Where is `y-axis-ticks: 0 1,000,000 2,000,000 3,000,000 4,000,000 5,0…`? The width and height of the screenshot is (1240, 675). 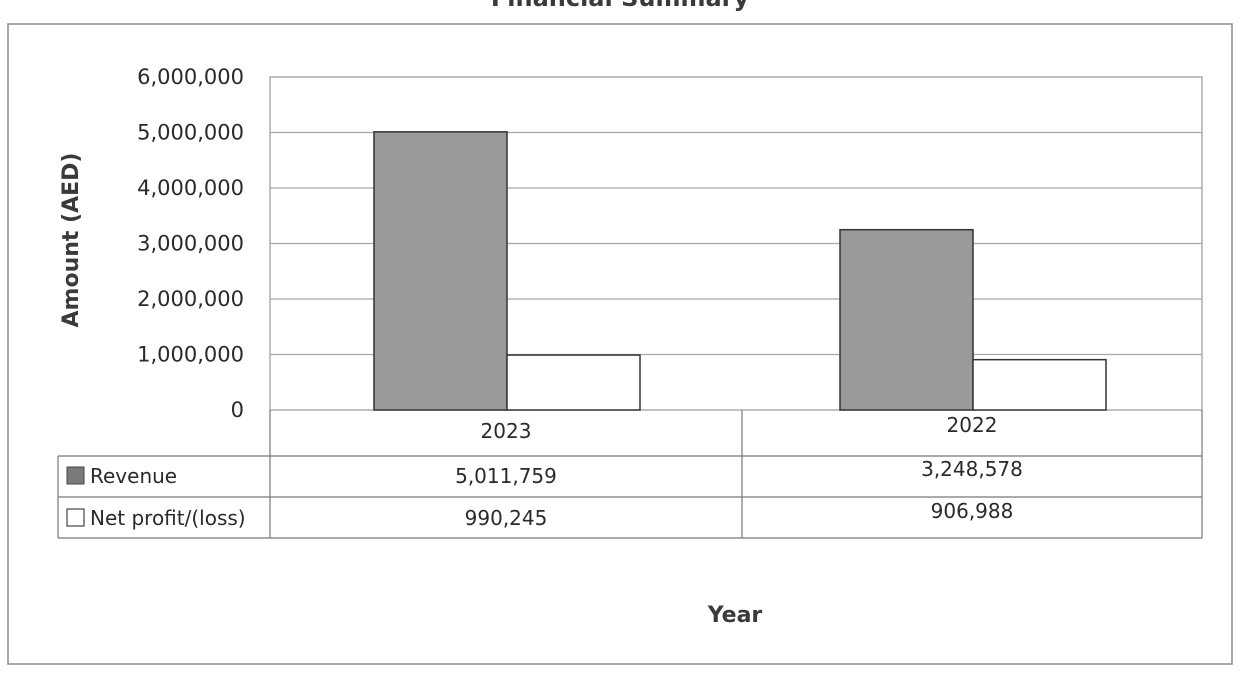 y-axis-ticks: 0 1,000,000 2,000,000 3,000,000 4,000,000 5,0… is located at coordinates (190, 243).